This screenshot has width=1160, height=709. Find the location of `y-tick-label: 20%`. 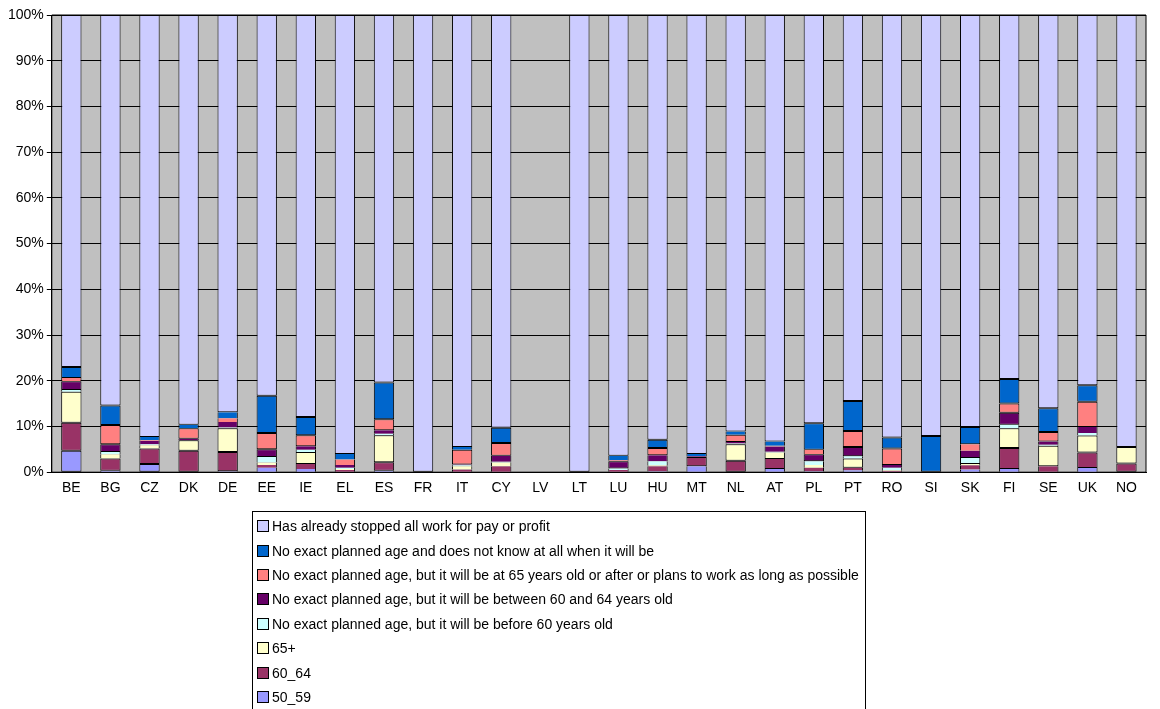

y-tick-label: 20% is located at coordinates (29, 379).